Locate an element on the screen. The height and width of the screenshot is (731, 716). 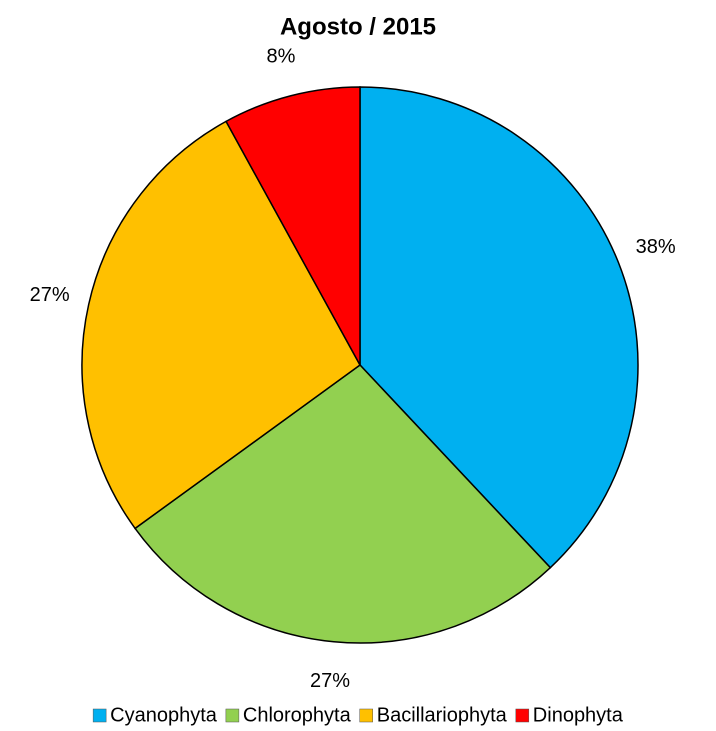
legend-label: Dinophyta is located at coordinates (578, 715).